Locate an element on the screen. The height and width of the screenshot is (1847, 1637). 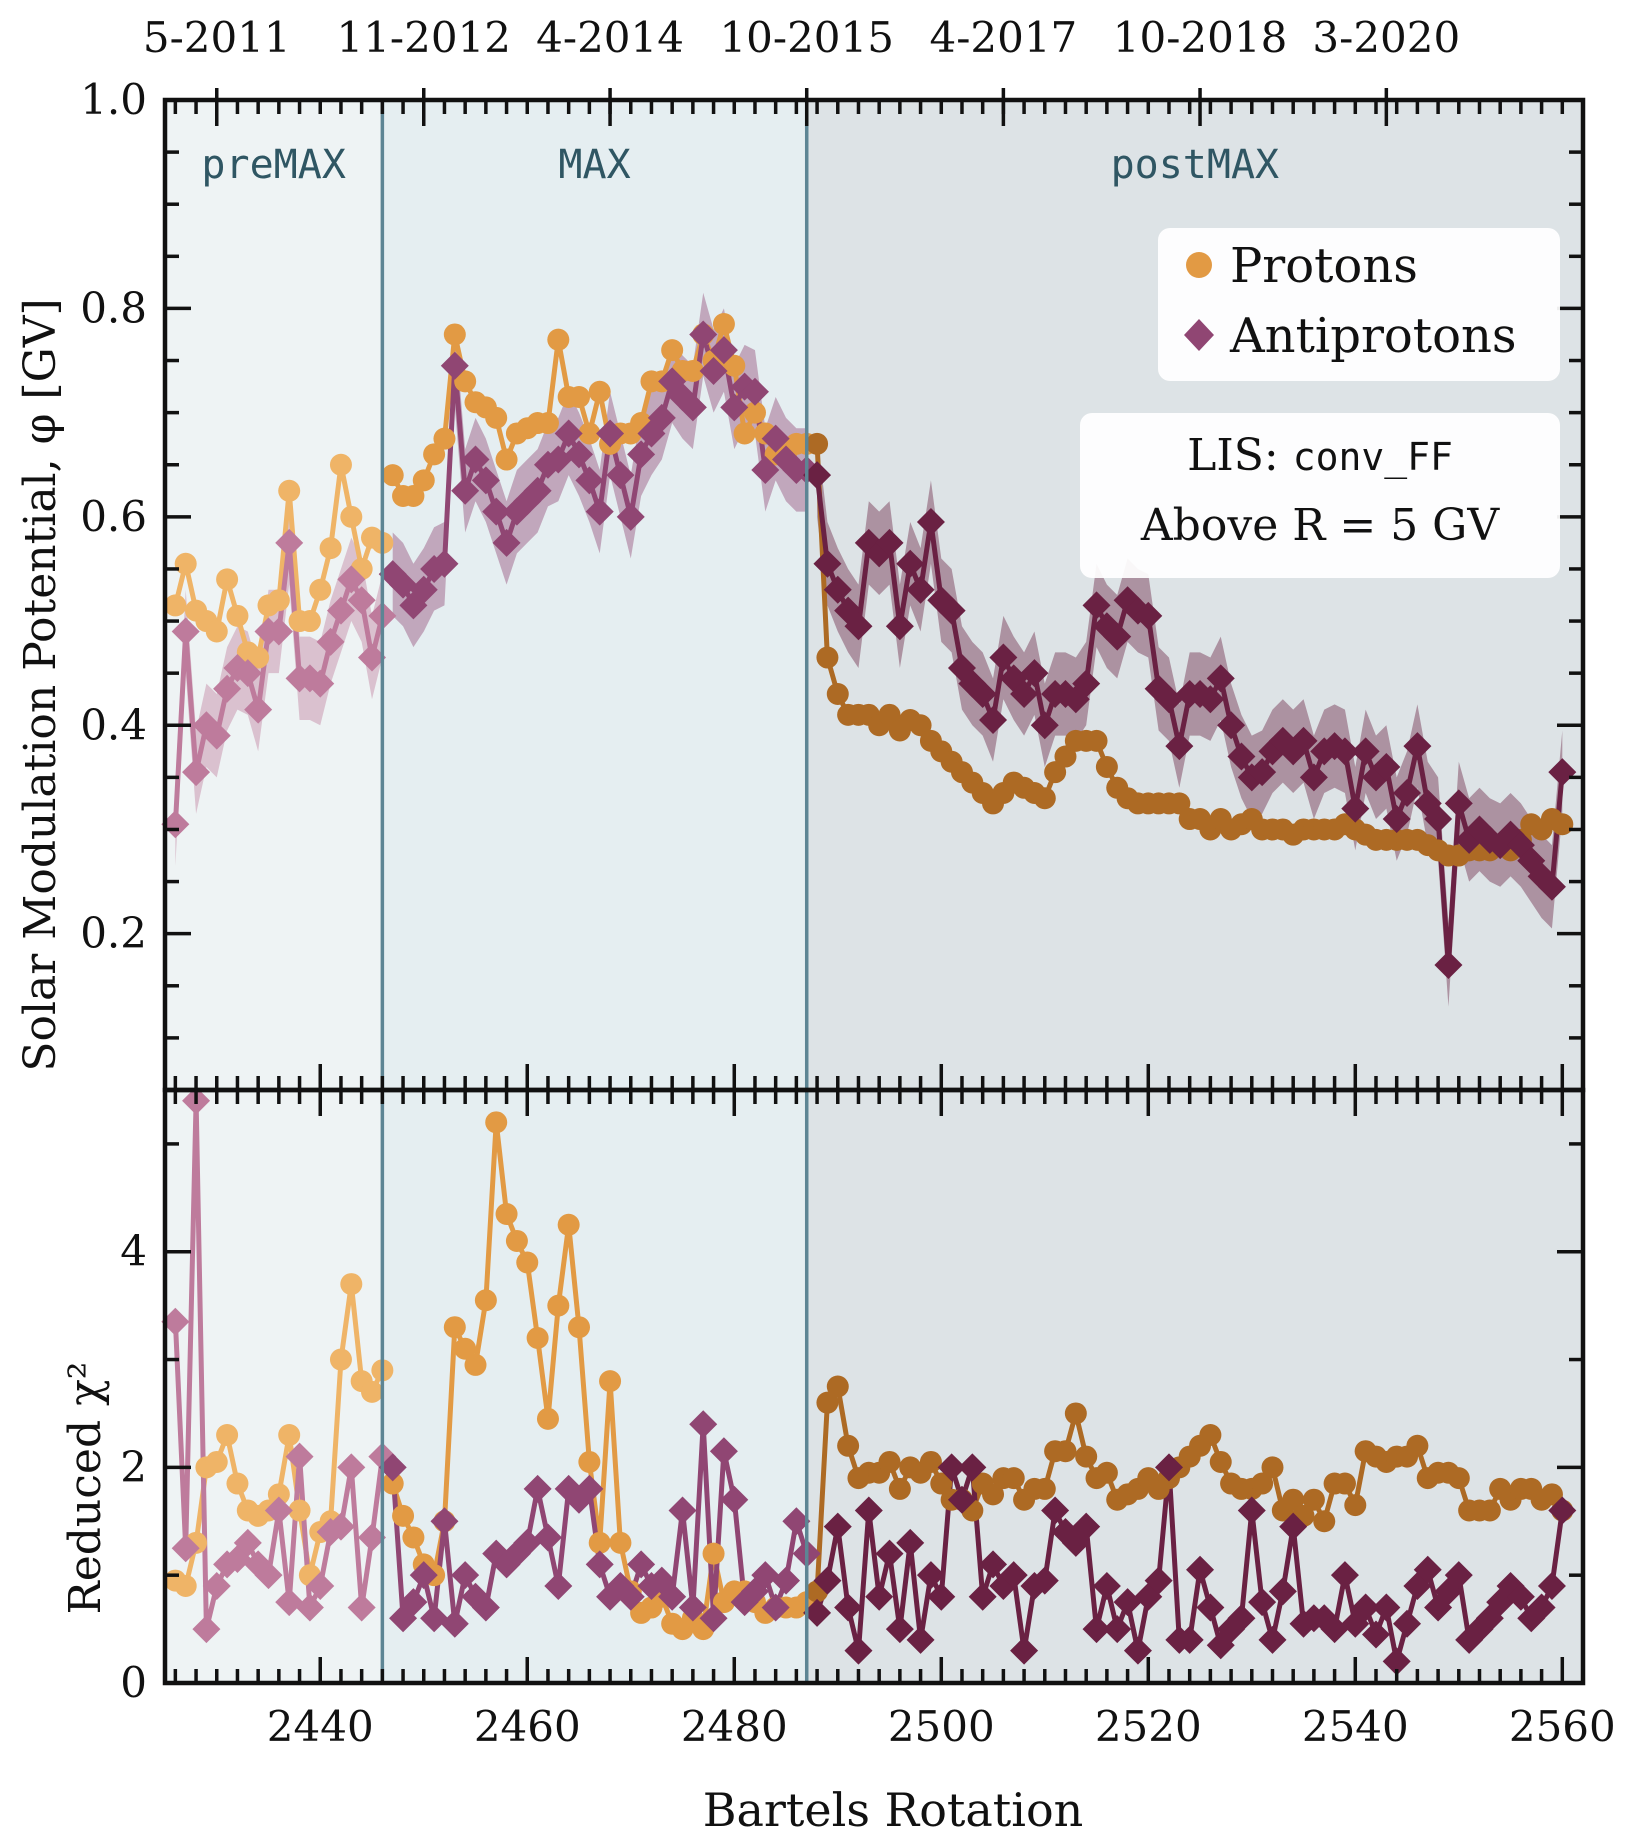
top-y-tick-label: 0.4 is located at coordinates (113, 724).